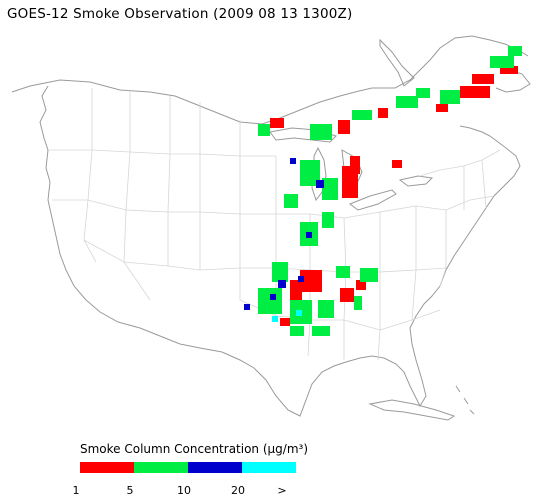  Describe the element at coordinates (397, 62) in the screenshot. I see `hudson-coast` at that location.